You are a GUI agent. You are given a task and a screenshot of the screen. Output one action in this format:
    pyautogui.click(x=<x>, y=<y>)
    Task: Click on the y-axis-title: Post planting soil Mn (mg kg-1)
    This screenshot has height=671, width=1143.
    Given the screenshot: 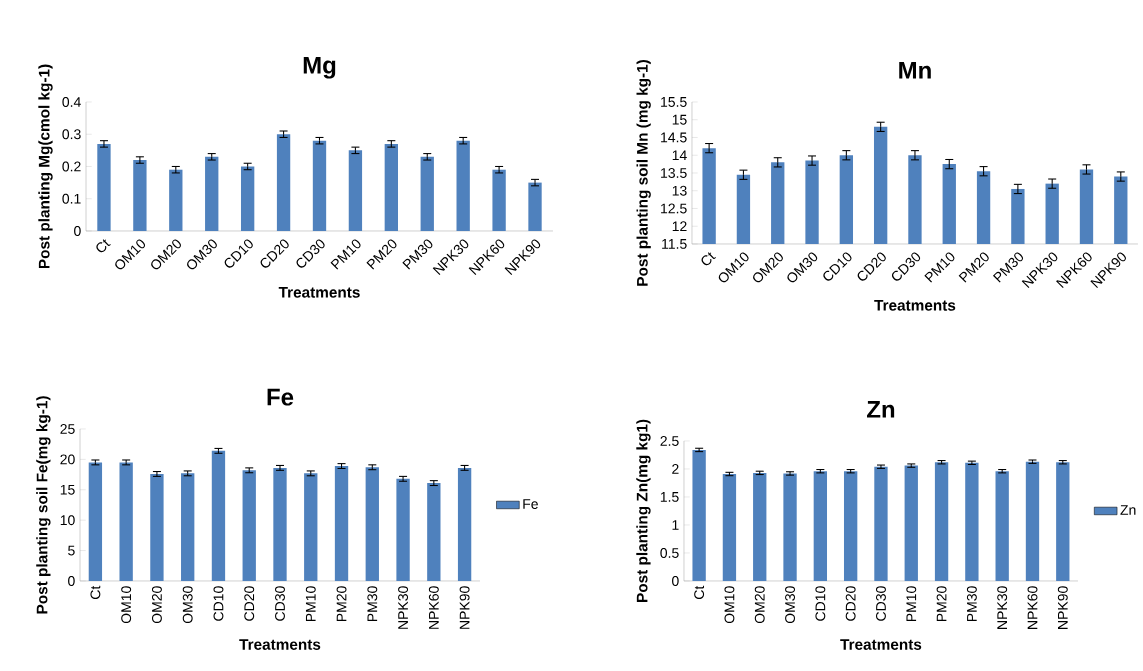 What is the action you would take?
    pyautogui.click(x=643, y=173)
    